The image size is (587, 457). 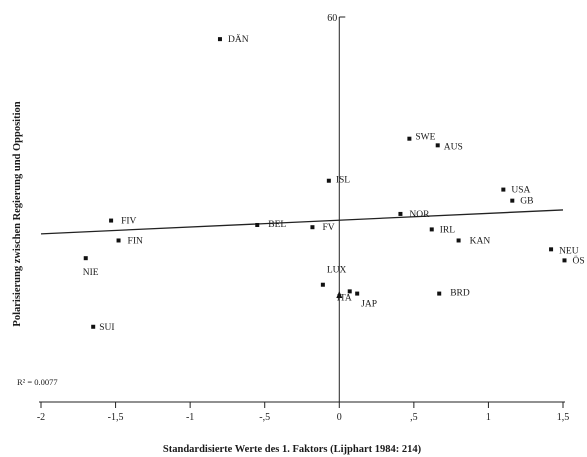 I want to click on x-tick-label: 1,5, so click(x=563, y=417).